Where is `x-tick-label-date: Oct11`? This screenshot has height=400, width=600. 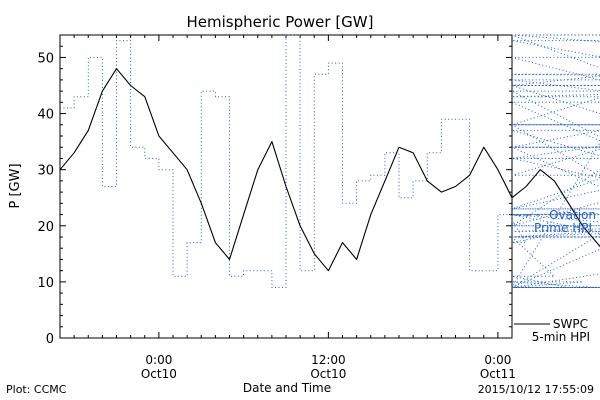
x-tick-label-date: Oct11 is located at coordinates (498, 374).